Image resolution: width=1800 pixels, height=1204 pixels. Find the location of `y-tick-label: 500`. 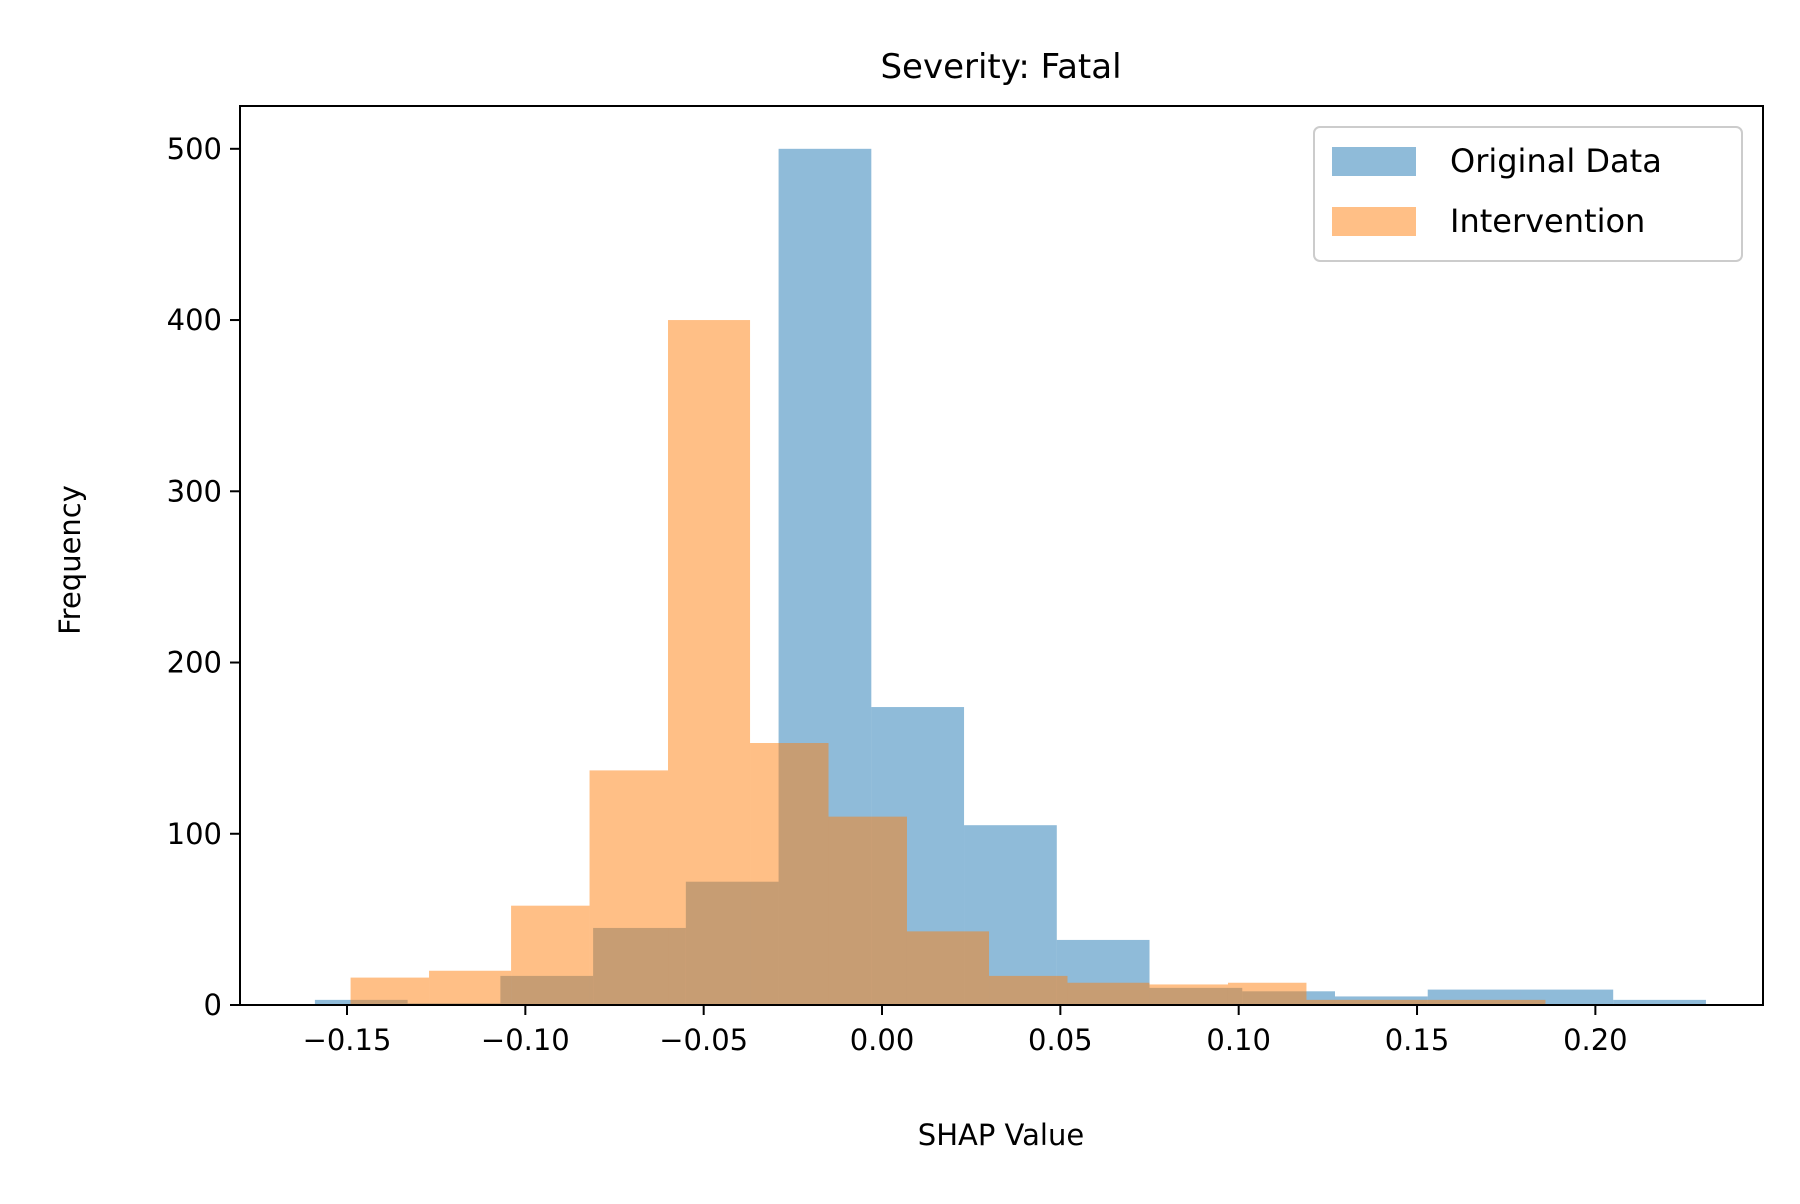

y-tick-label: 500 is located at coordinates (194, 149).